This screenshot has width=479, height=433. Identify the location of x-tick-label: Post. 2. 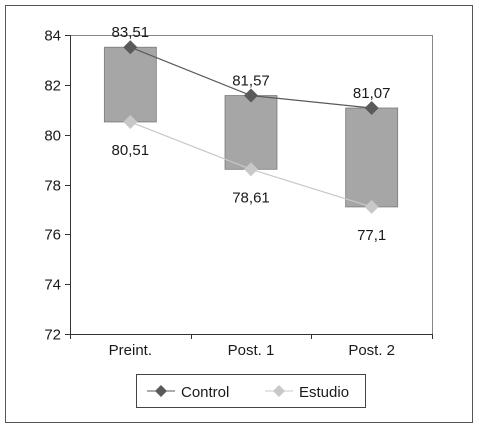
(371, 350).